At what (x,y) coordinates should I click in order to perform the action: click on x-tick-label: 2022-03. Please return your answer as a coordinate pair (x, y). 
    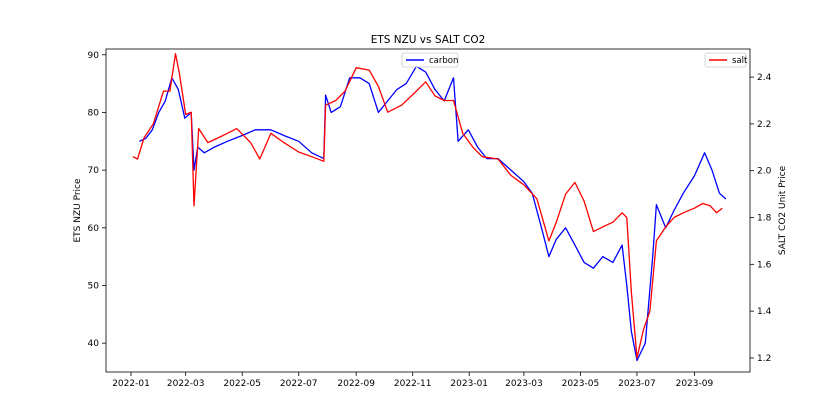
    Looking at the image, I should click on (186, 384).